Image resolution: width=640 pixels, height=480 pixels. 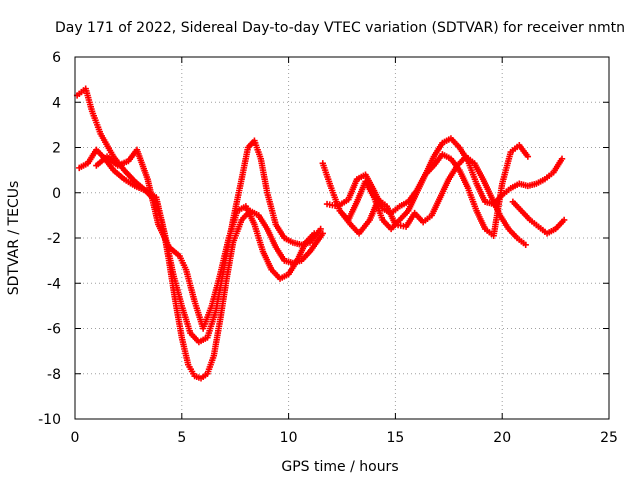 I want to click on x-tick-label: 5, so click(x=181, y=438).